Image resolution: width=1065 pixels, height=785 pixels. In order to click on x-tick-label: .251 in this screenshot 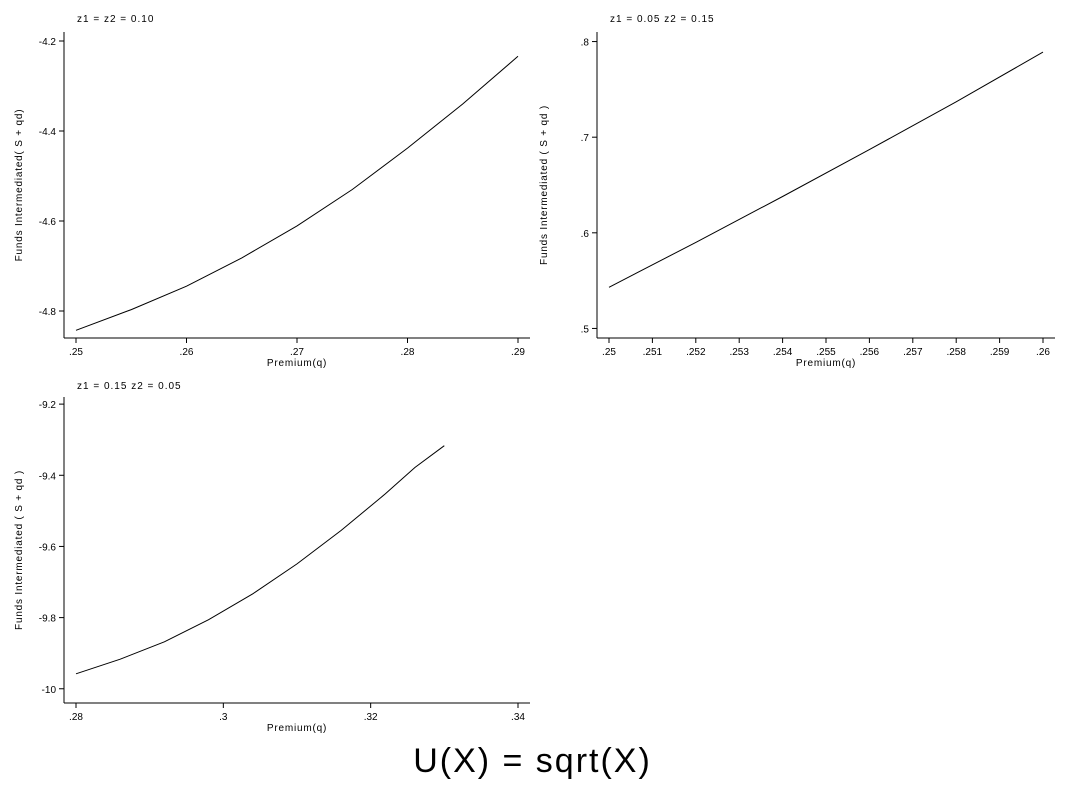, I will do `click(653, 352)`.